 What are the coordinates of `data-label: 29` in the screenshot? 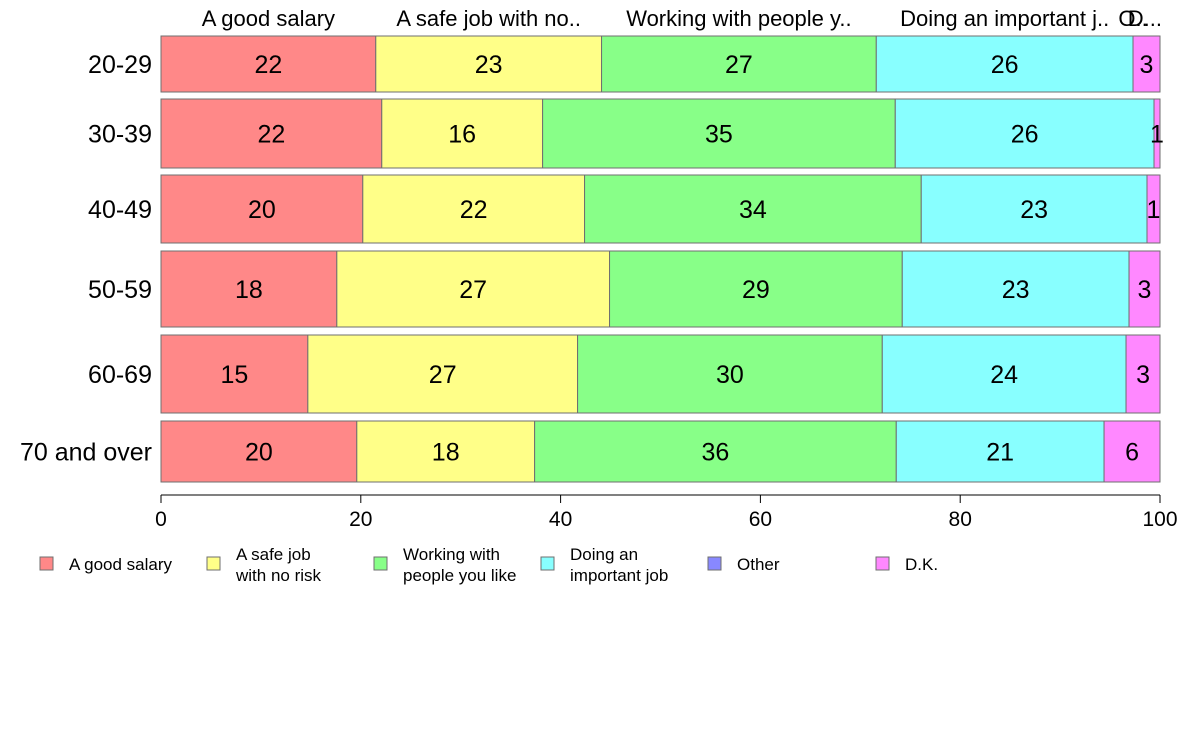 It's located at (756, 290).